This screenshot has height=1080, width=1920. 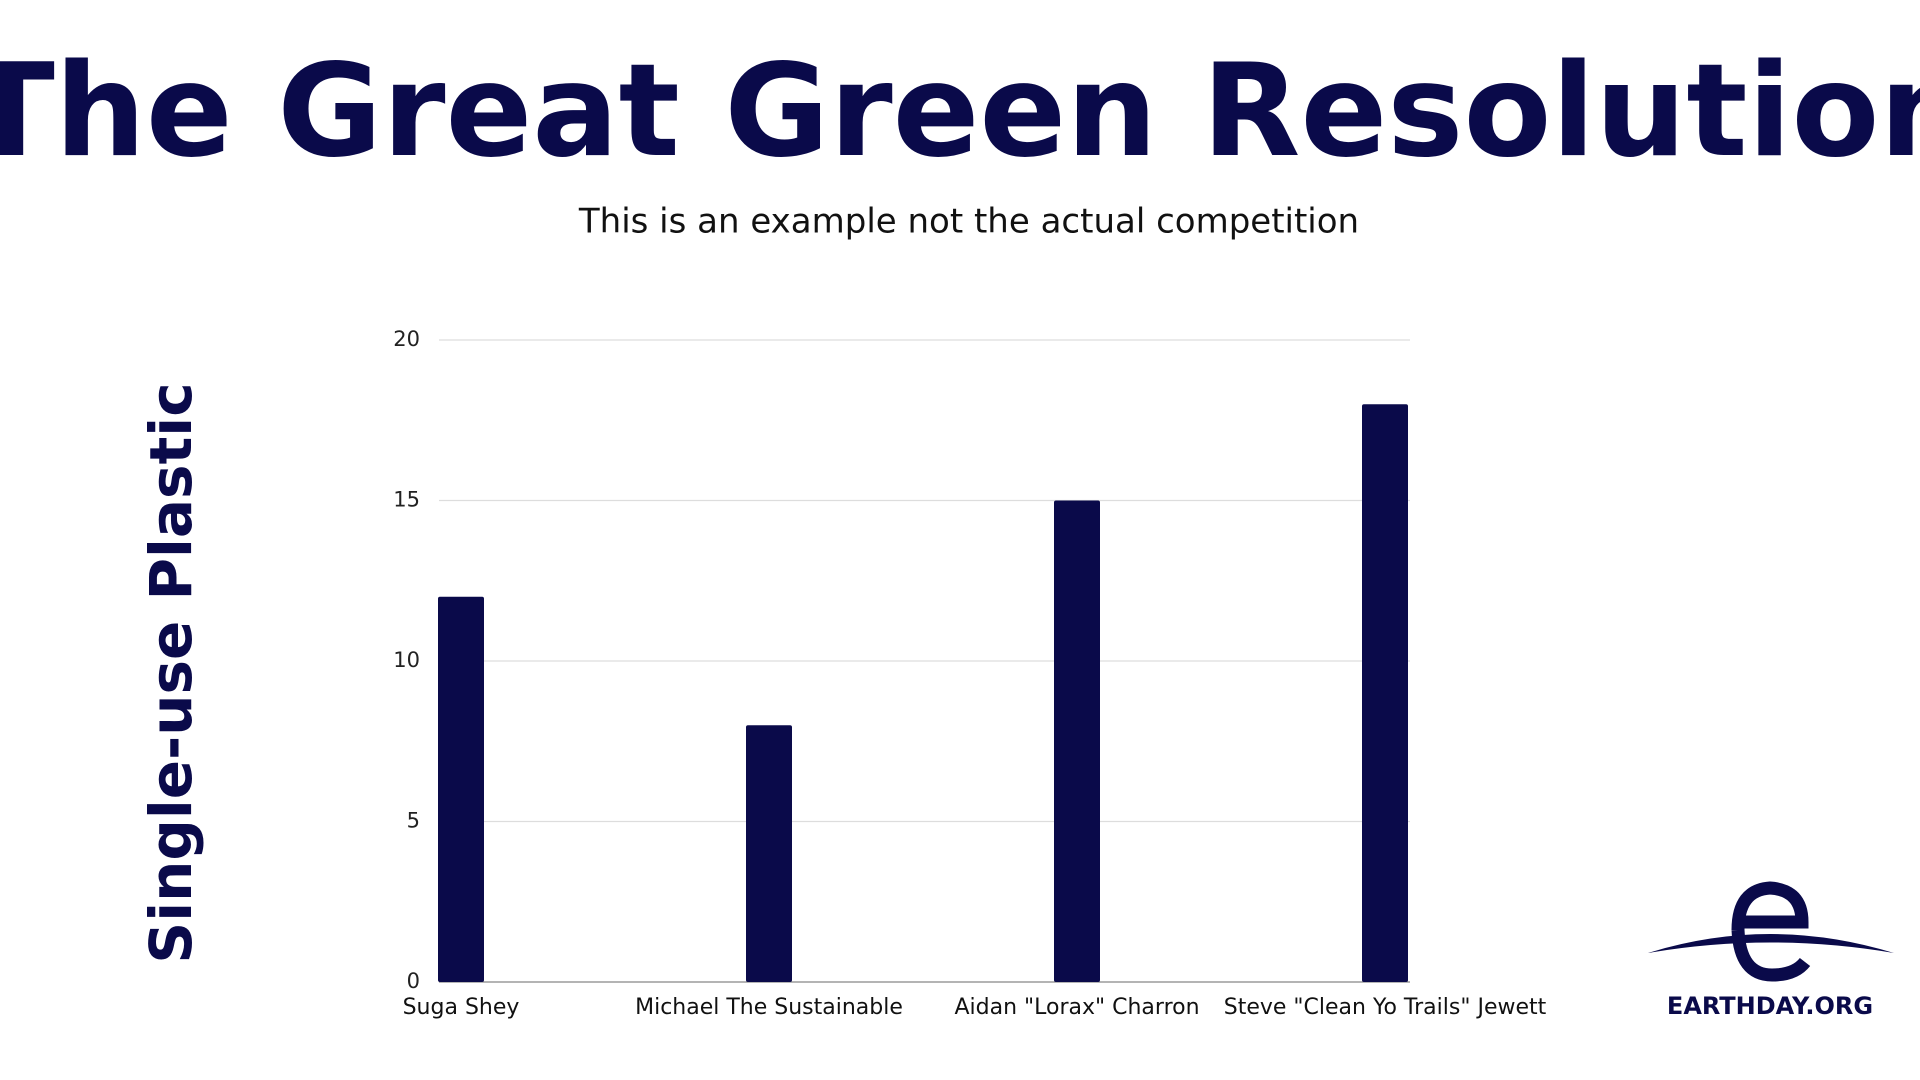 What do you see at coordinates (461, 1007) in the screenshot?
I see `x-tick-label: Suga Shey` at bounding box center [461, 1007].